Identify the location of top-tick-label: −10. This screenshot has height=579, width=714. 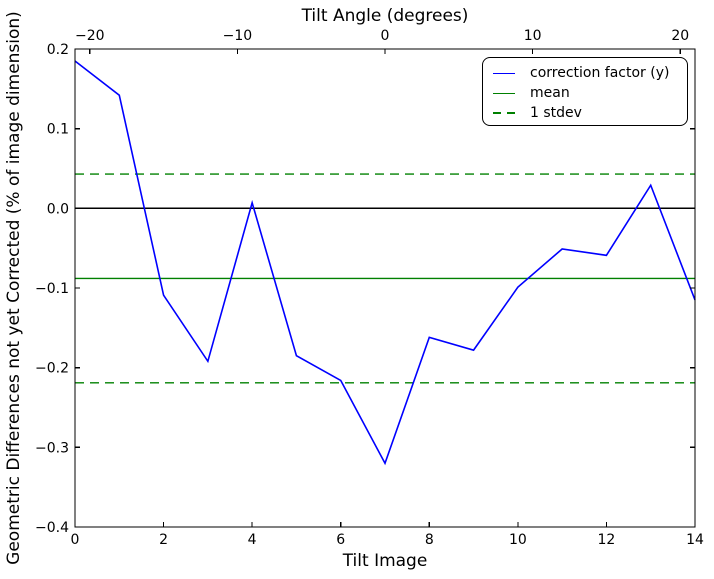
(238, 36).